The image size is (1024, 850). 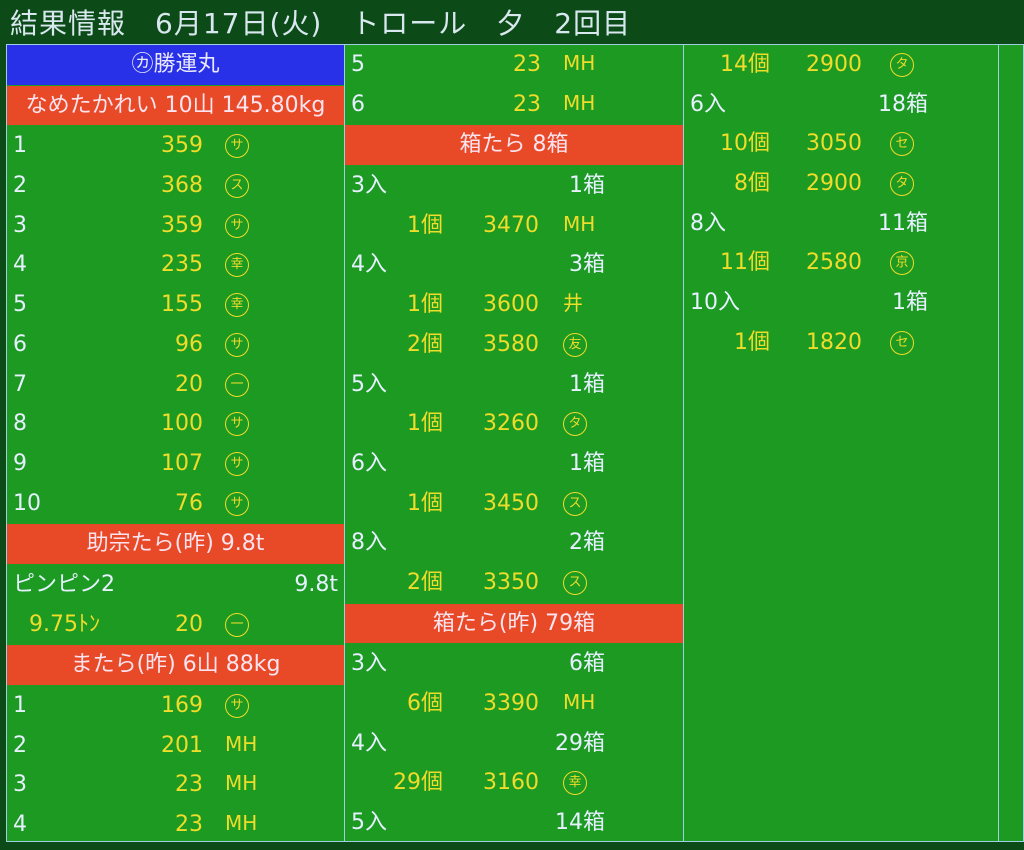 I want to click on row-index: 10, so click(x=27, y=503).